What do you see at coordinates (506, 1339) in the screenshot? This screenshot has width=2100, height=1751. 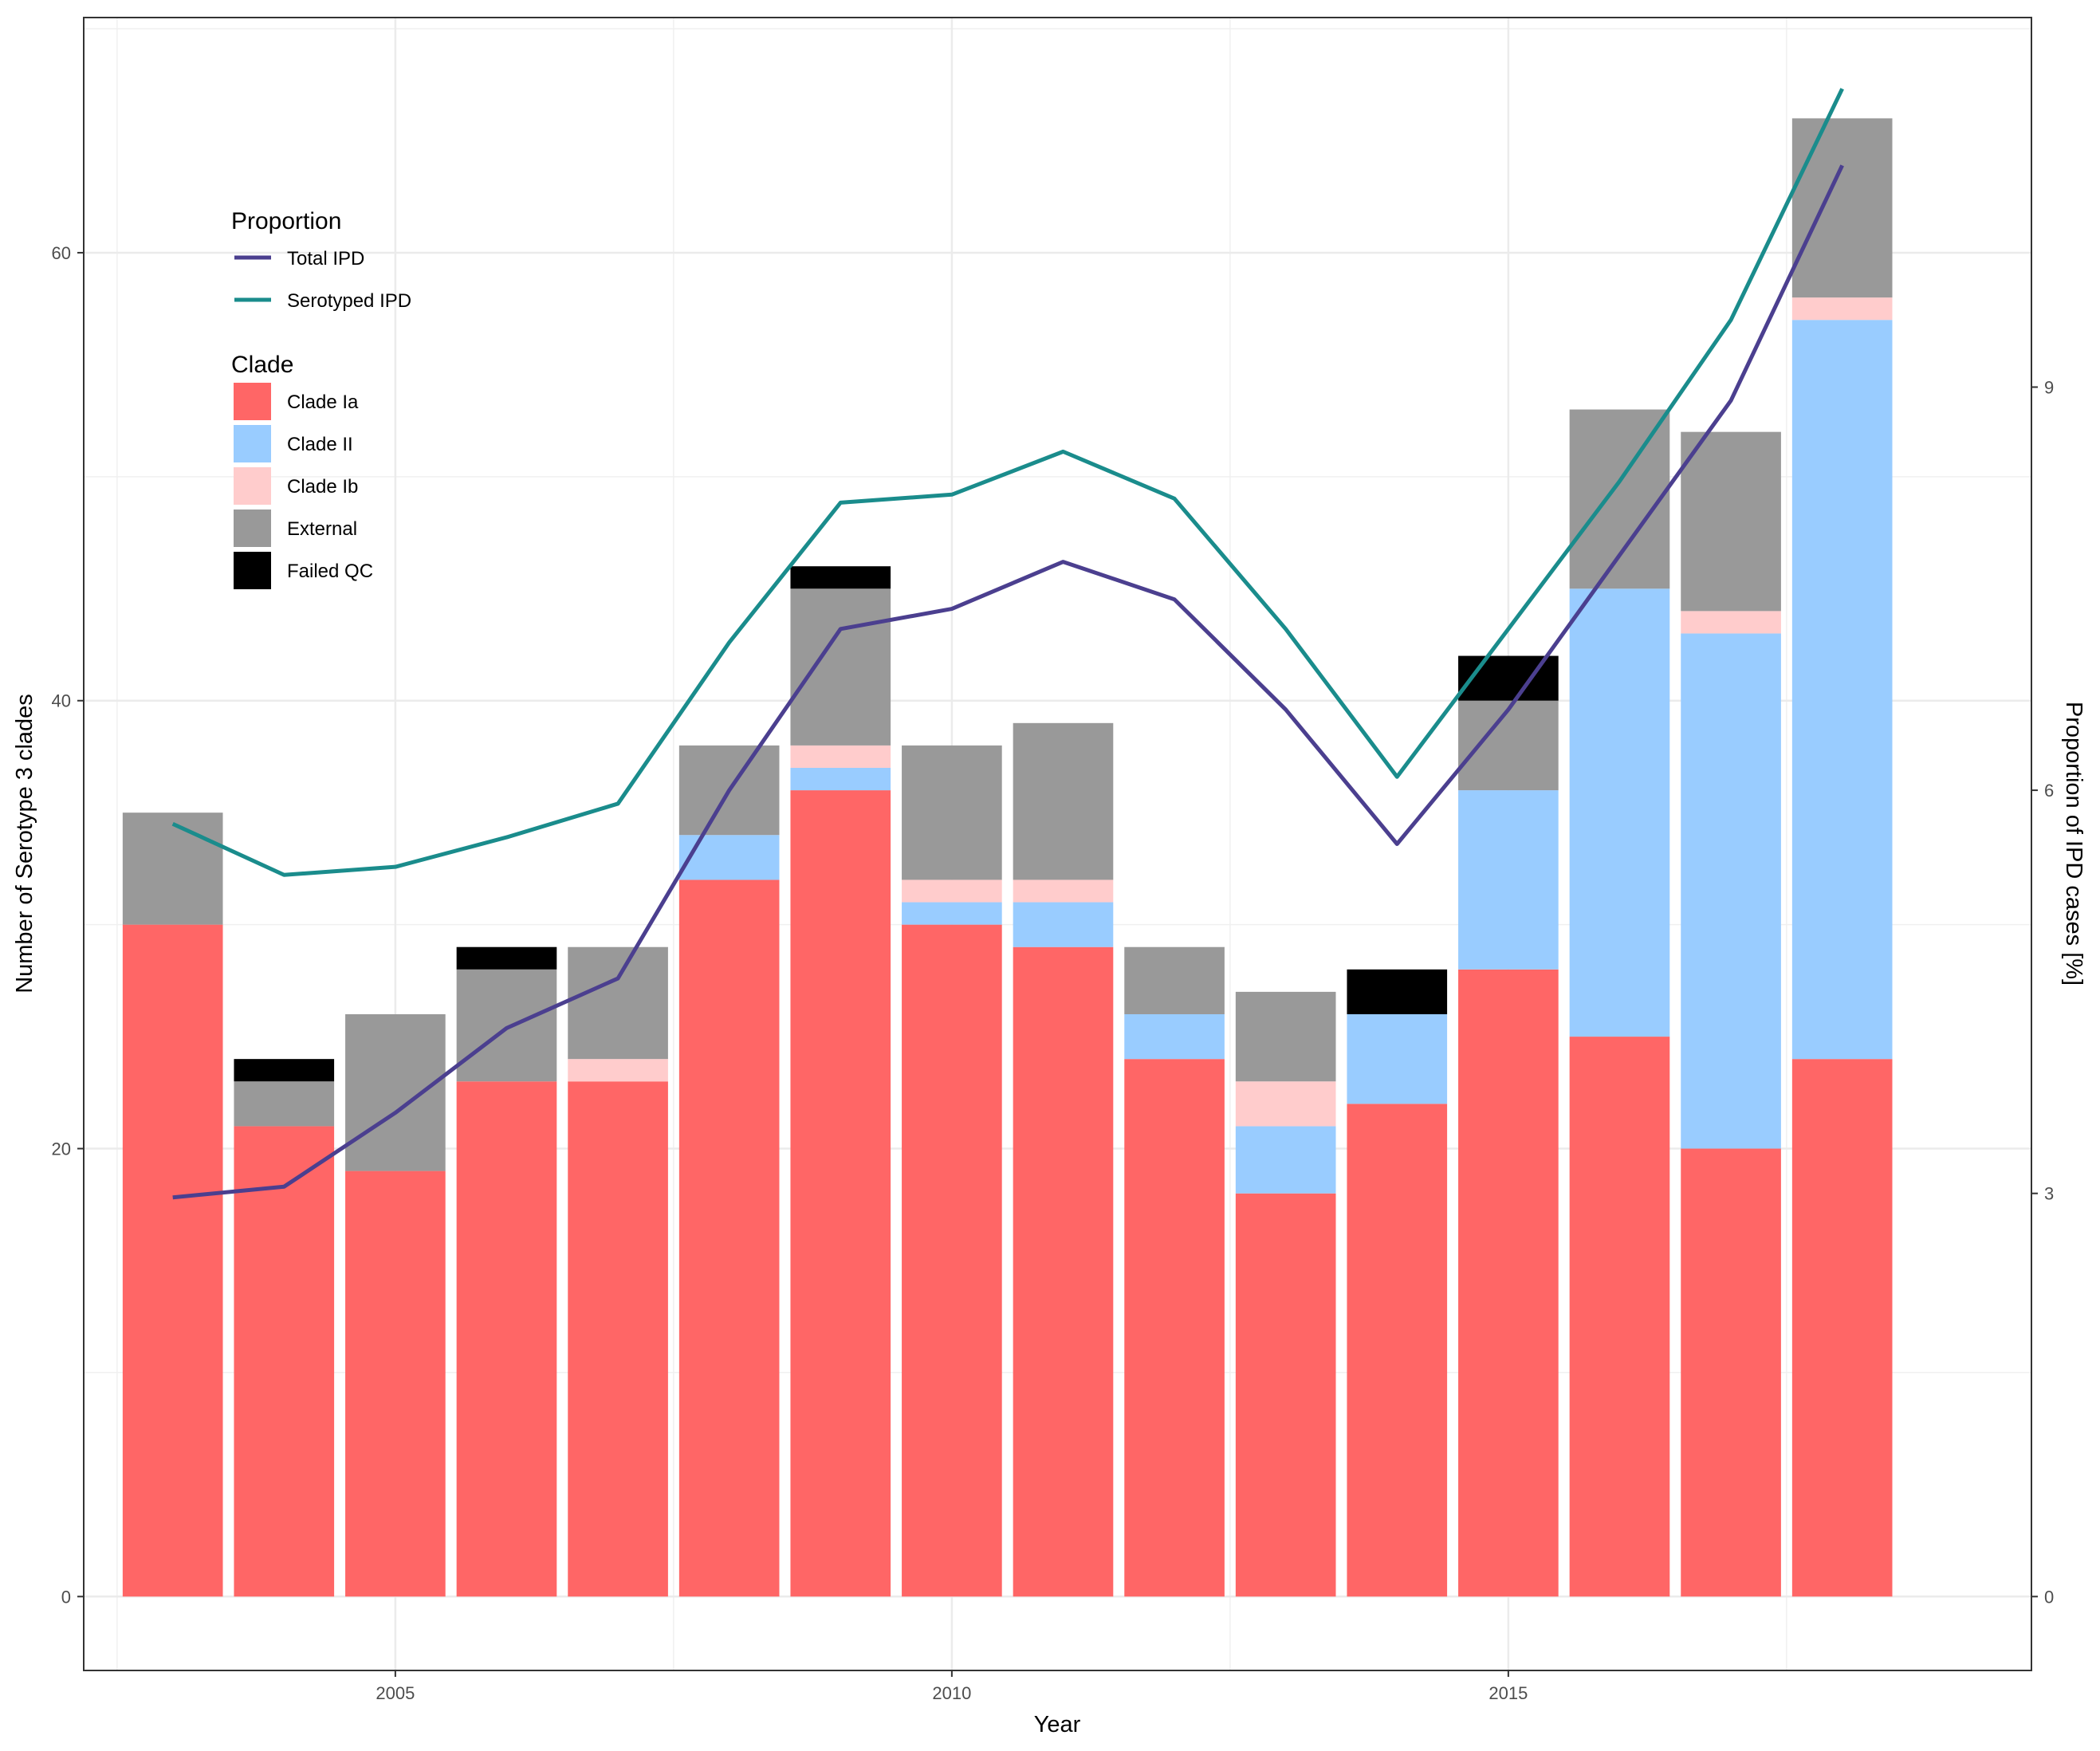 I see `bar-clade-ia-2006` at bounding box center [506, 1339].